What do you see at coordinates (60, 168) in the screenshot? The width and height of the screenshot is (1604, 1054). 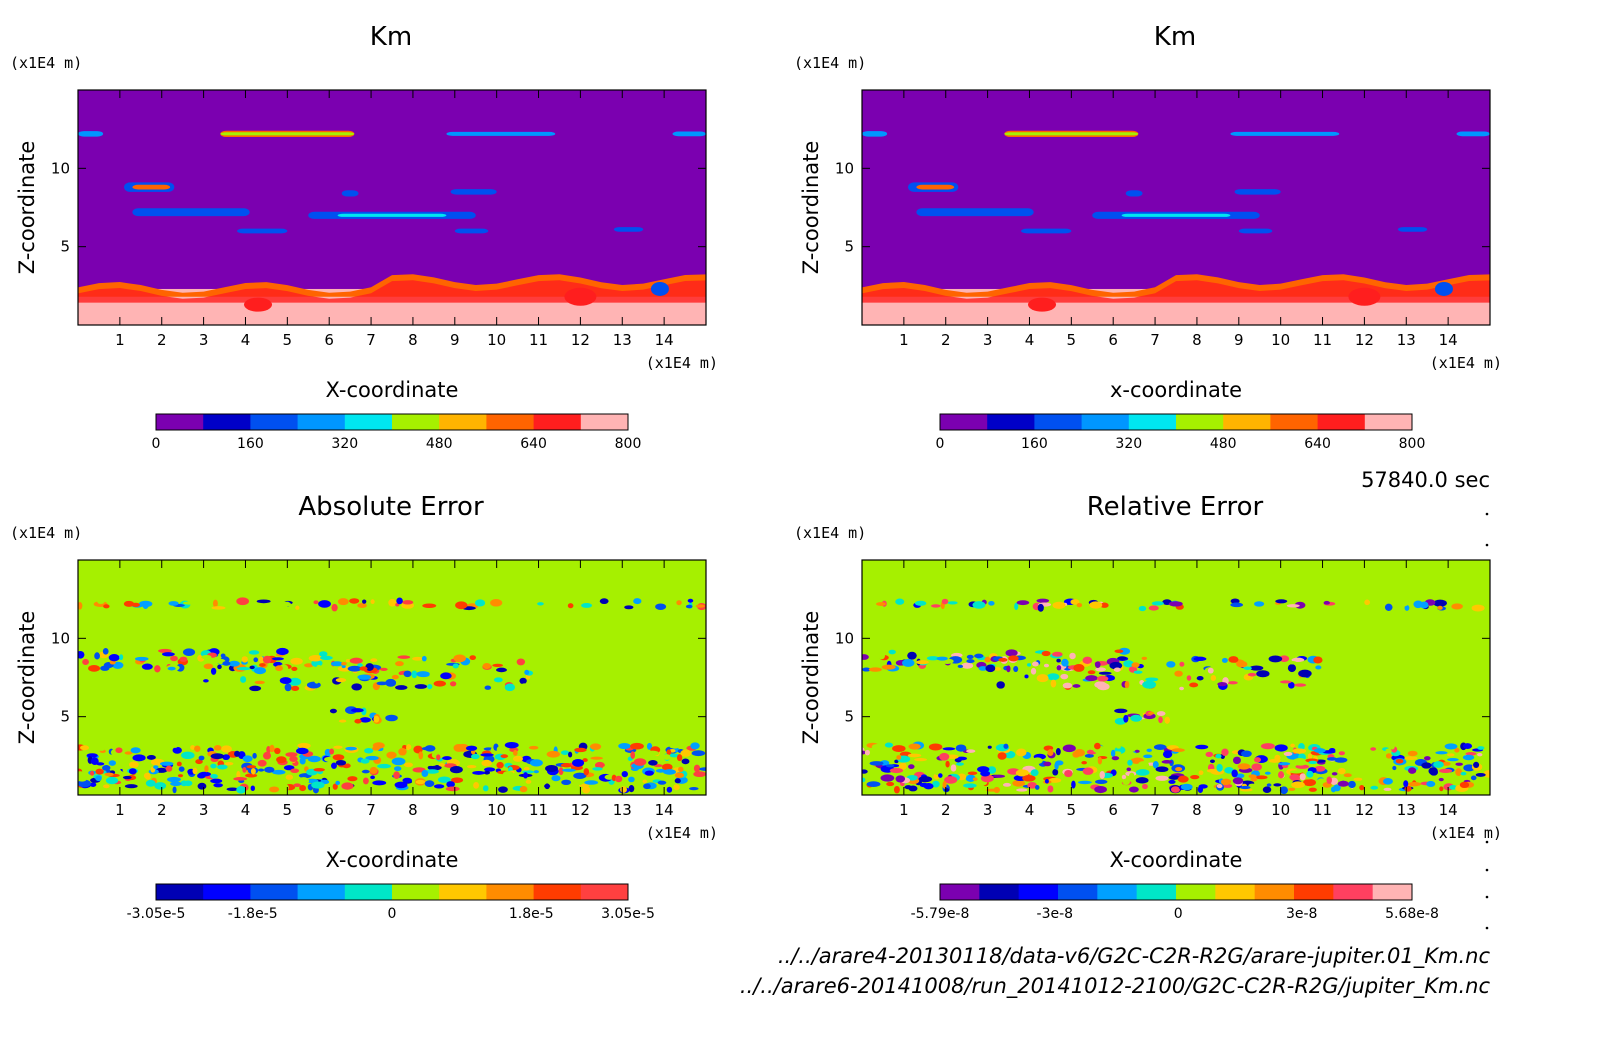 I see `y-tick-label: 10` at bounding box center [60, 168].